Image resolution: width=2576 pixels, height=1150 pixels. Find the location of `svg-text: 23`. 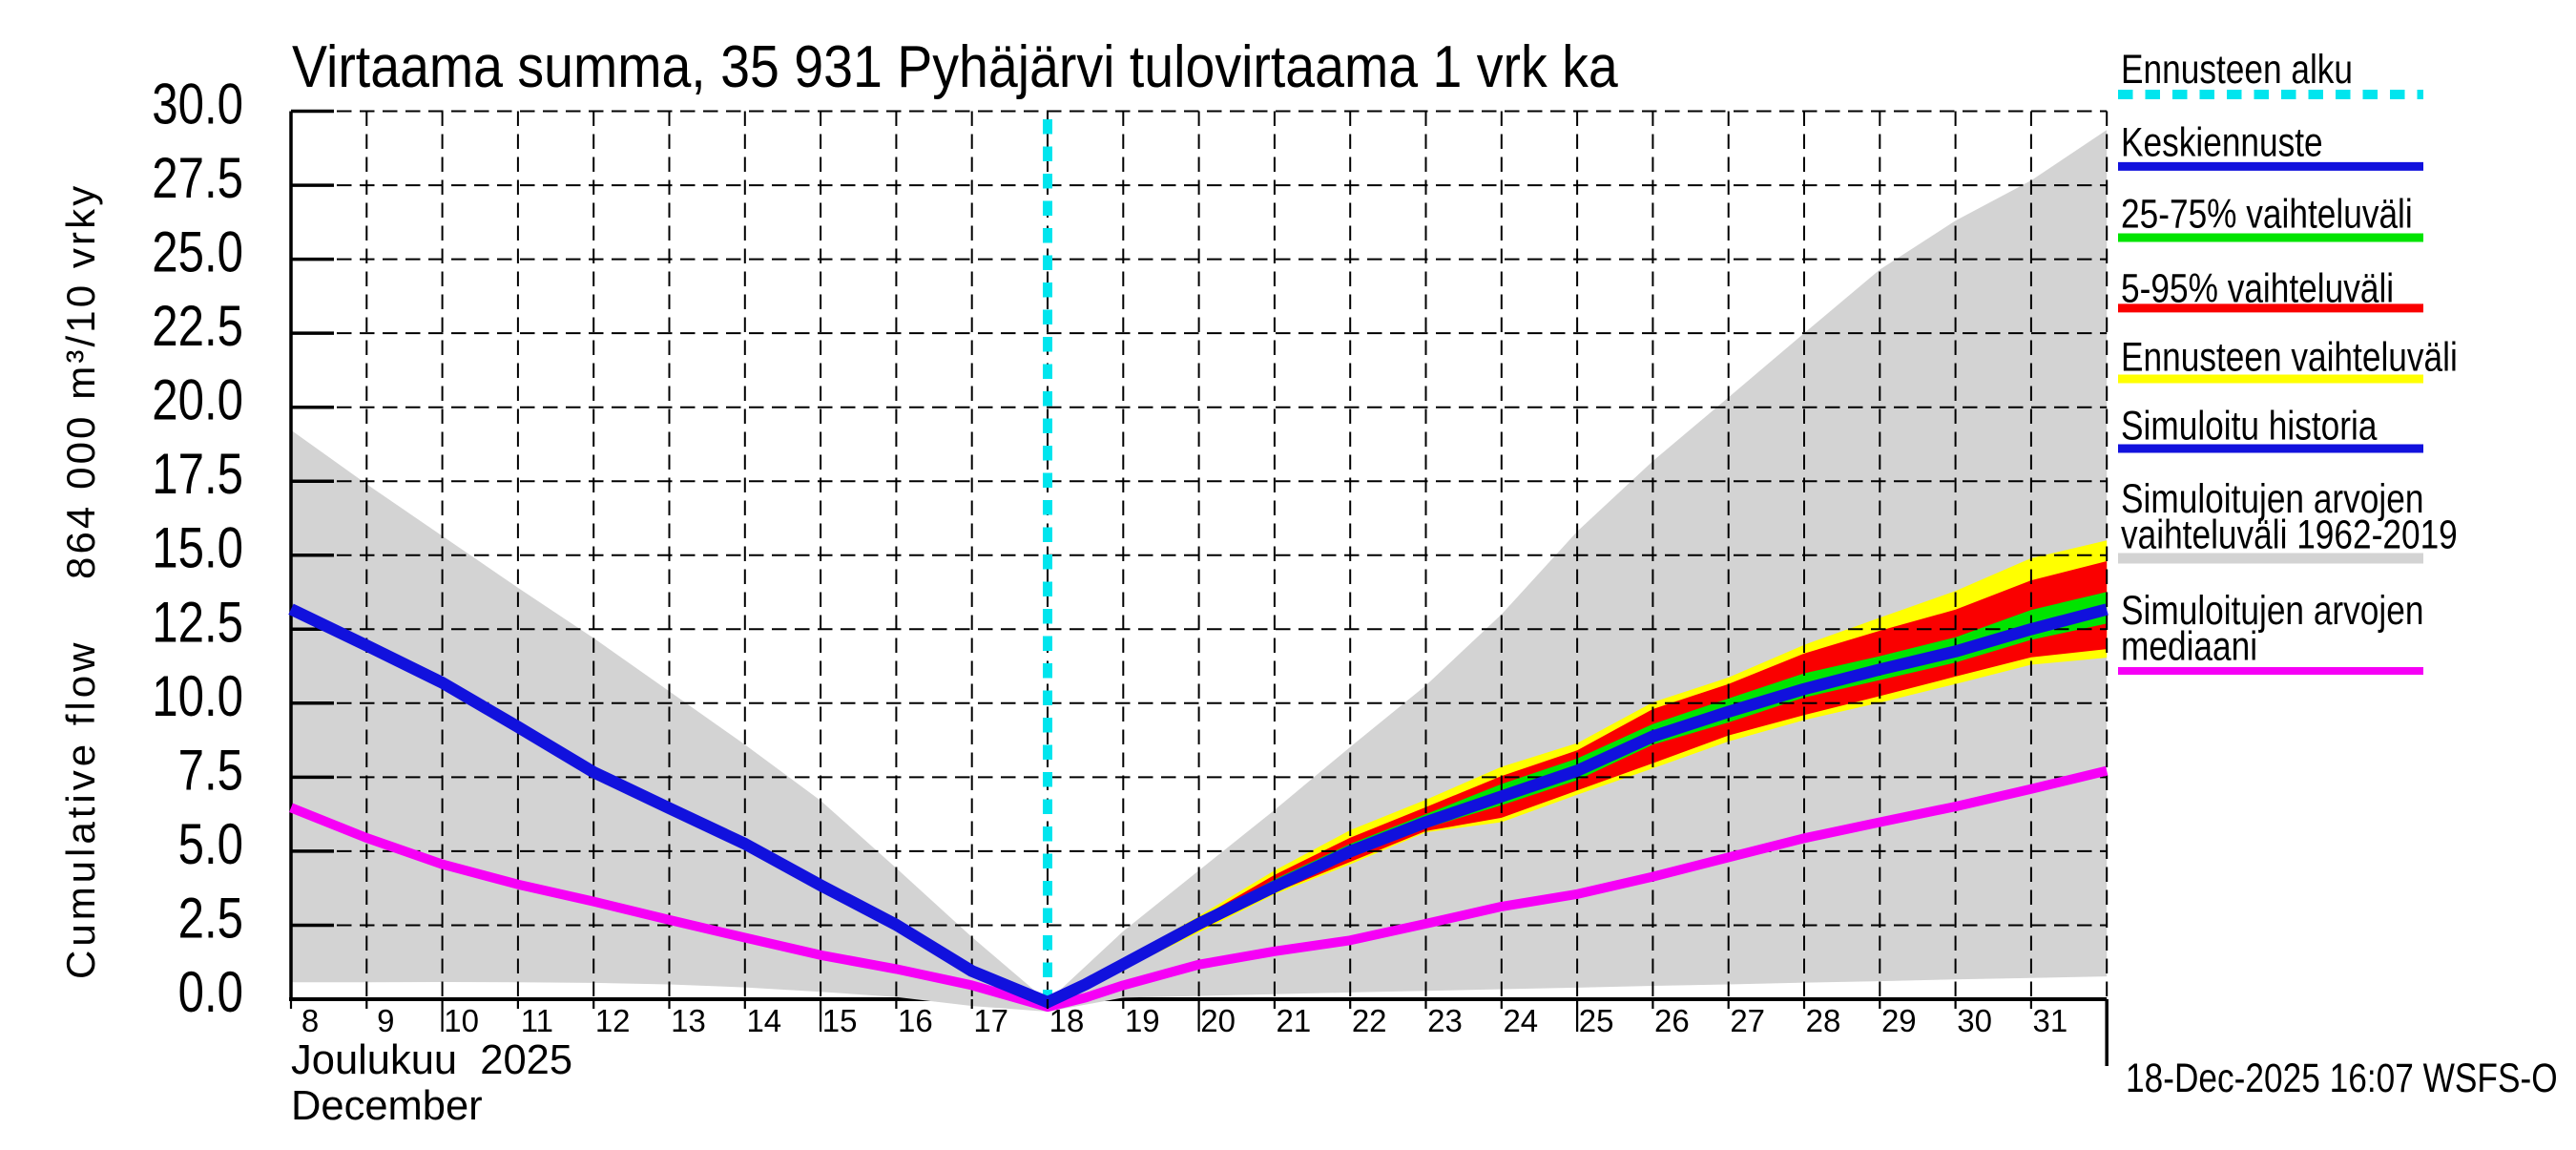

svg-text: 23 is located at coordinates (1445, 1020).